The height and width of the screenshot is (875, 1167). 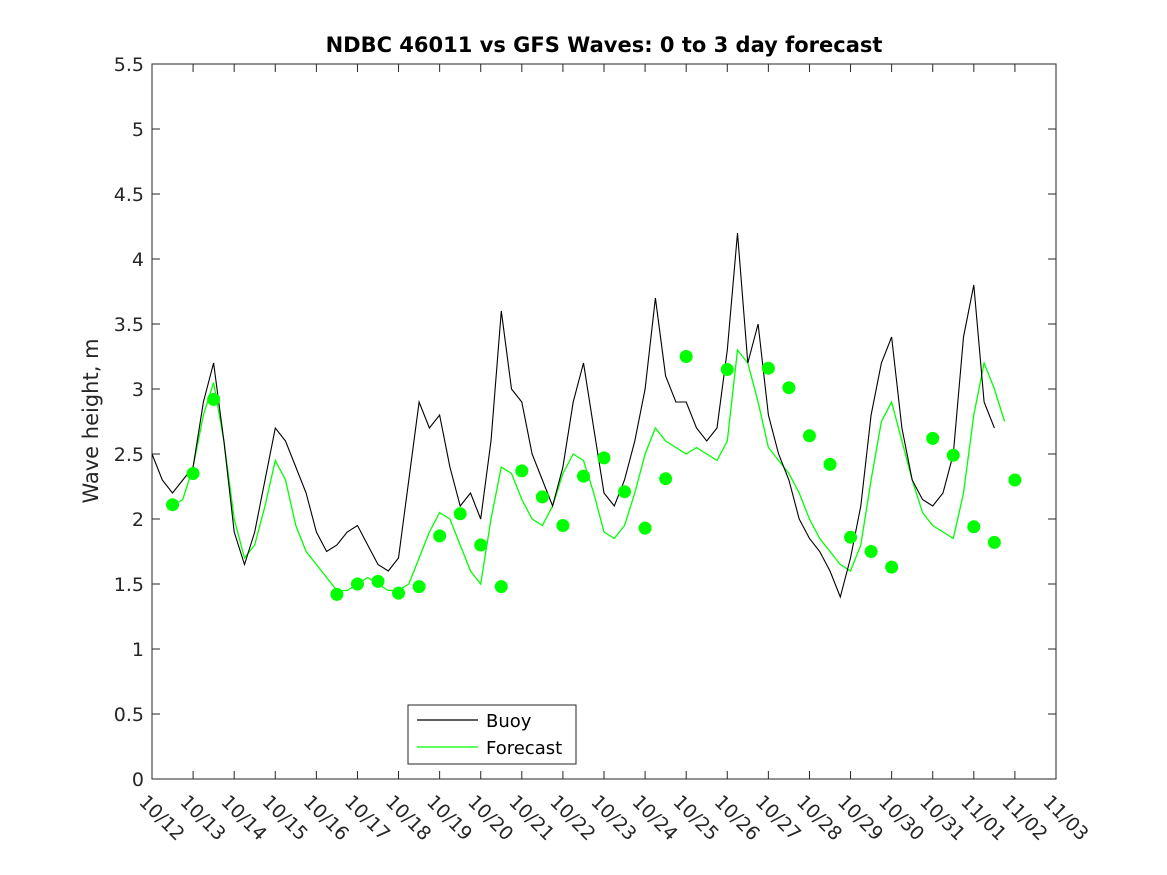 What do you see at coordinates (161, 818) in the screenshot?
I see `x-tick-label: 10/12` at bounding box center [161, 818].